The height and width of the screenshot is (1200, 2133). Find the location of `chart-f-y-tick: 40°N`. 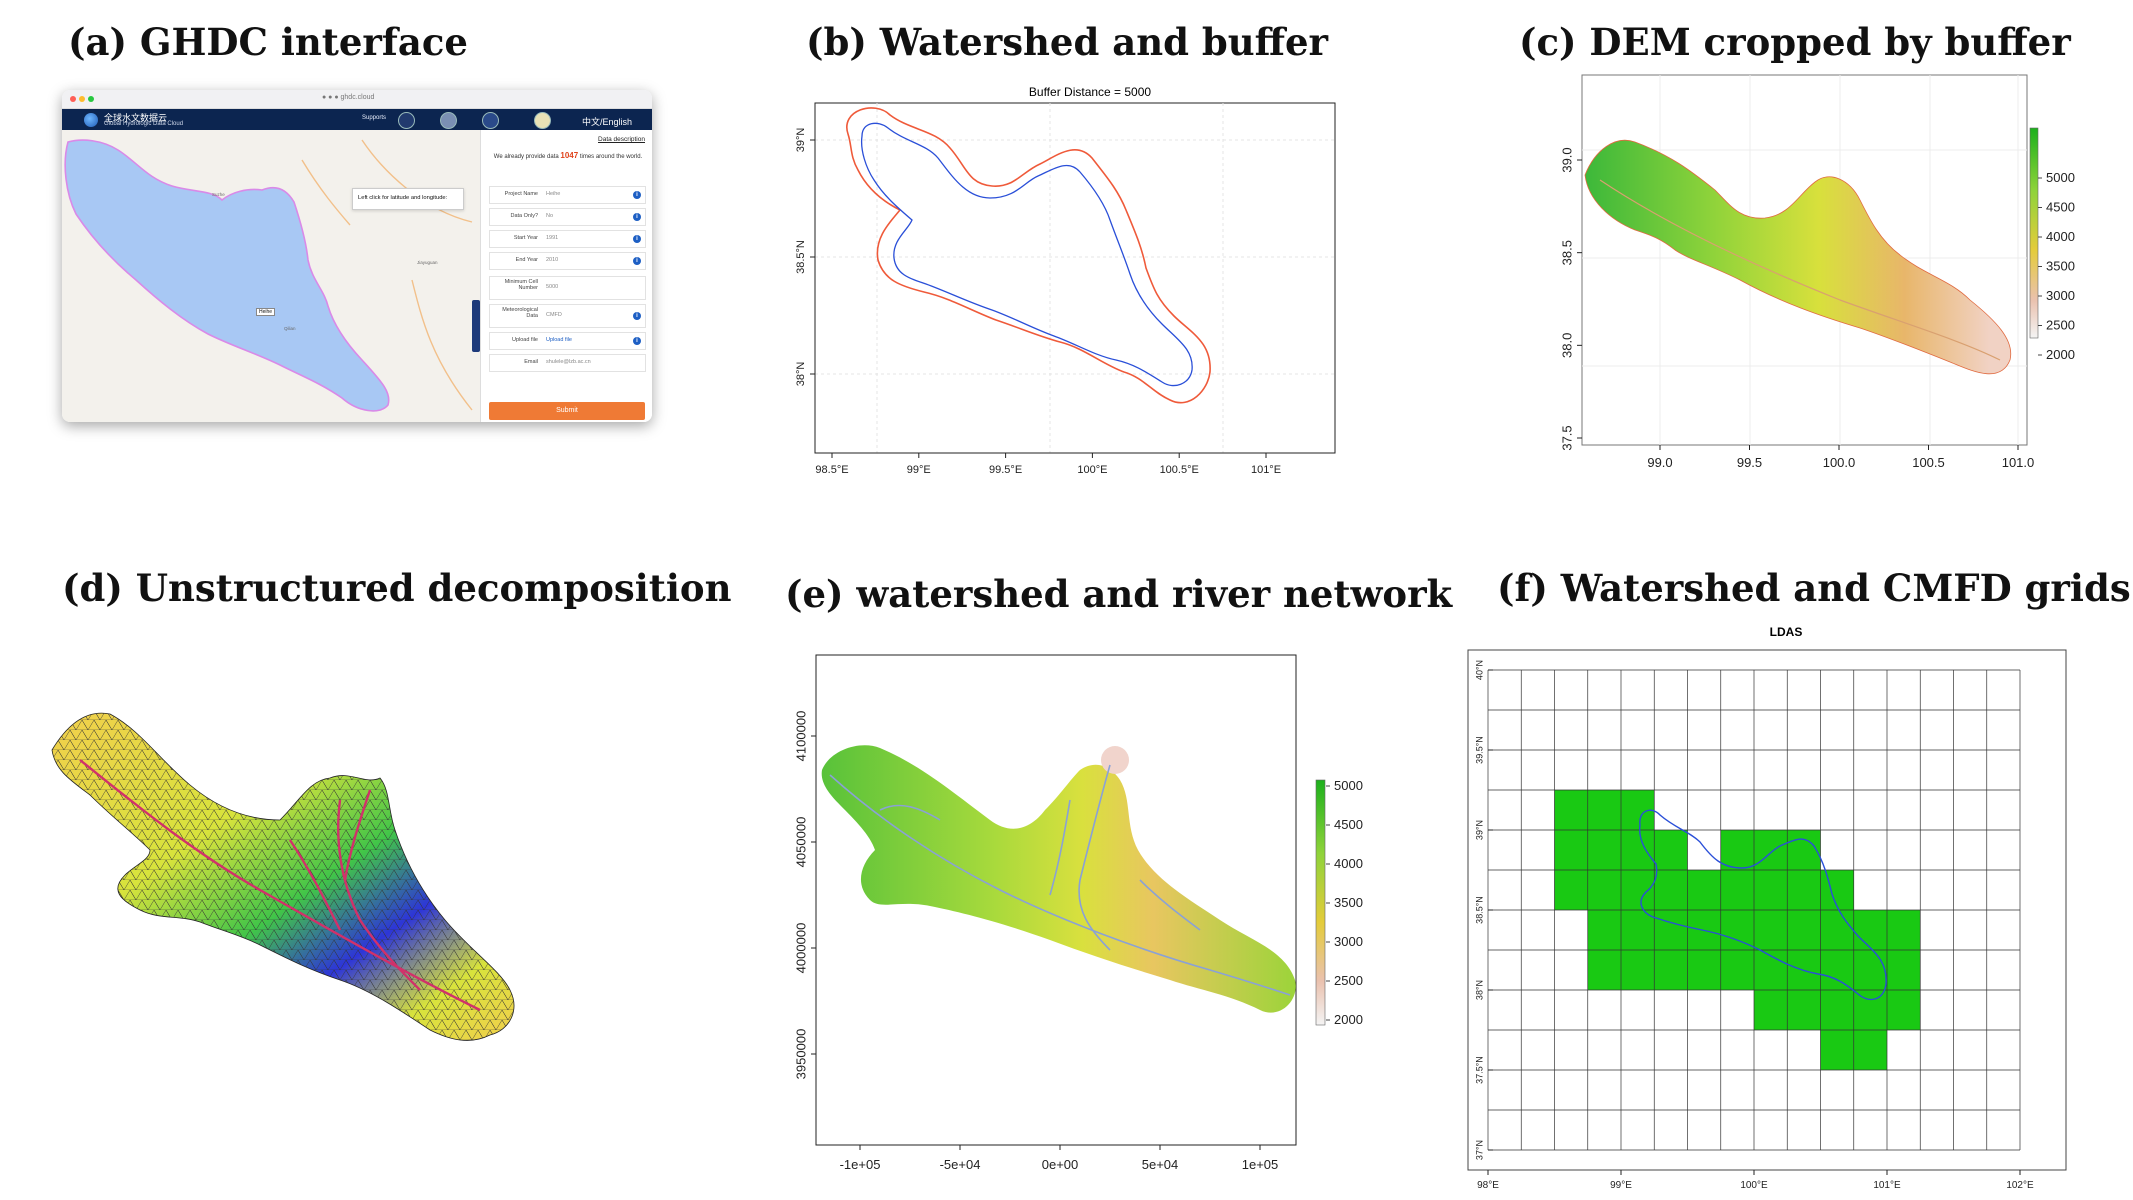

chart-f-y-tick: 40°N is located at coordinates (1479, 670).